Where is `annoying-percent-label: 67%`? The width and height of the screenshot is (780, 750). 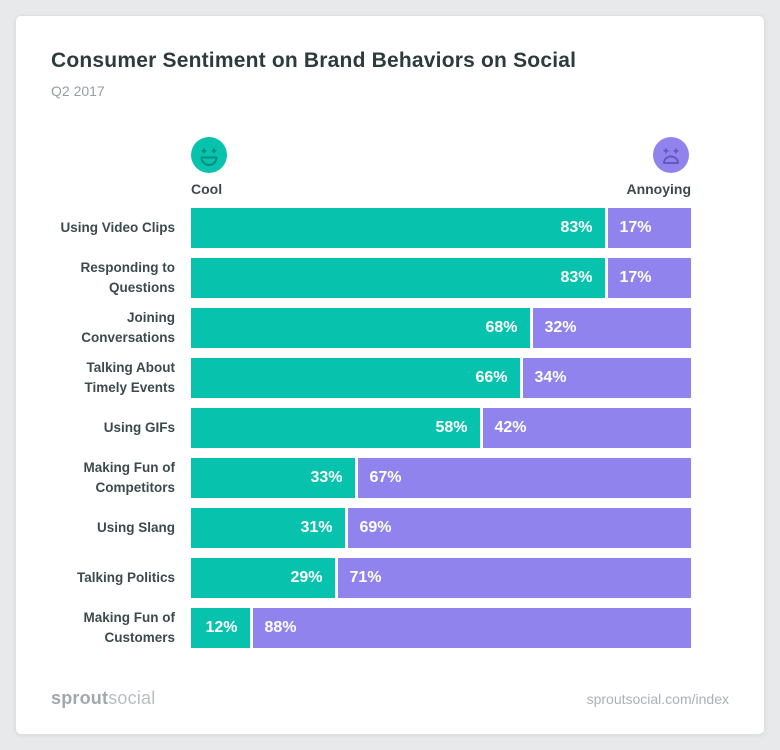 annoying-percent-label: 67% is located at coordinates (385, 477).